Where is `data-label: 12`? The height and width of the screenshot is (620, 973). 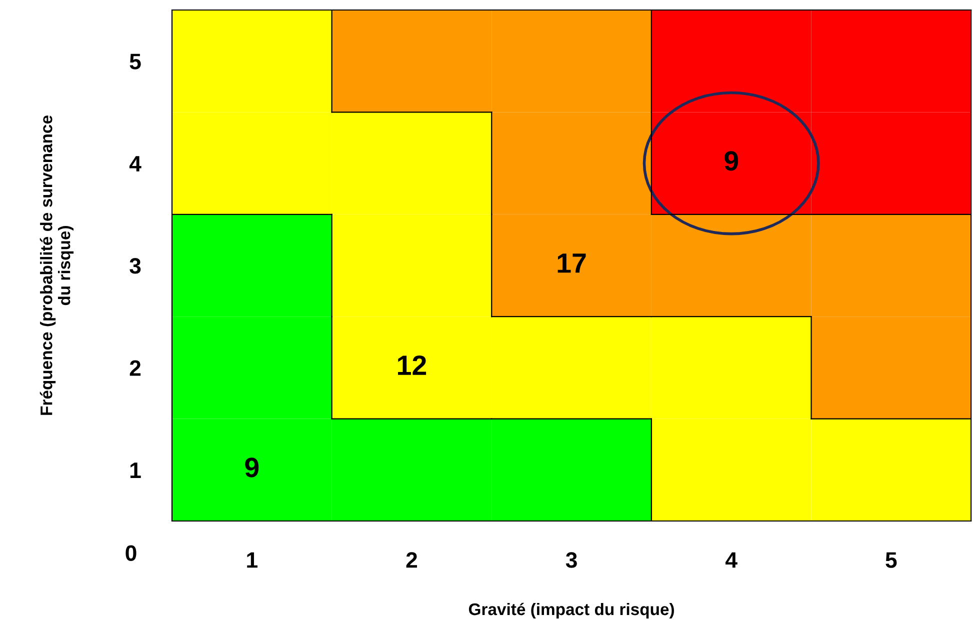
data-label: 12 is located at coordinates (412, 365).